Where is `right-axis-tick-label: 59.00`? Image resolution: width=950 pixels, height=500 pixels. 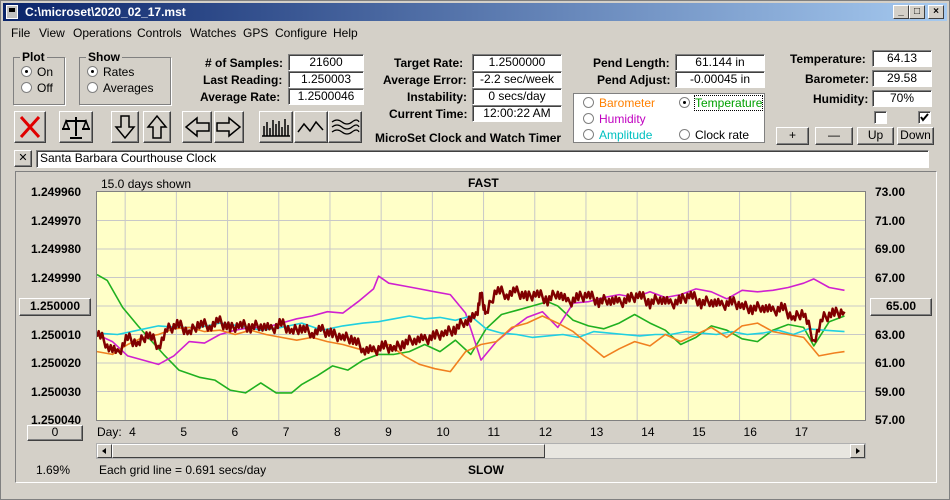
right-axis-tick-label: 59.00 is located at coordinates (890, 391).